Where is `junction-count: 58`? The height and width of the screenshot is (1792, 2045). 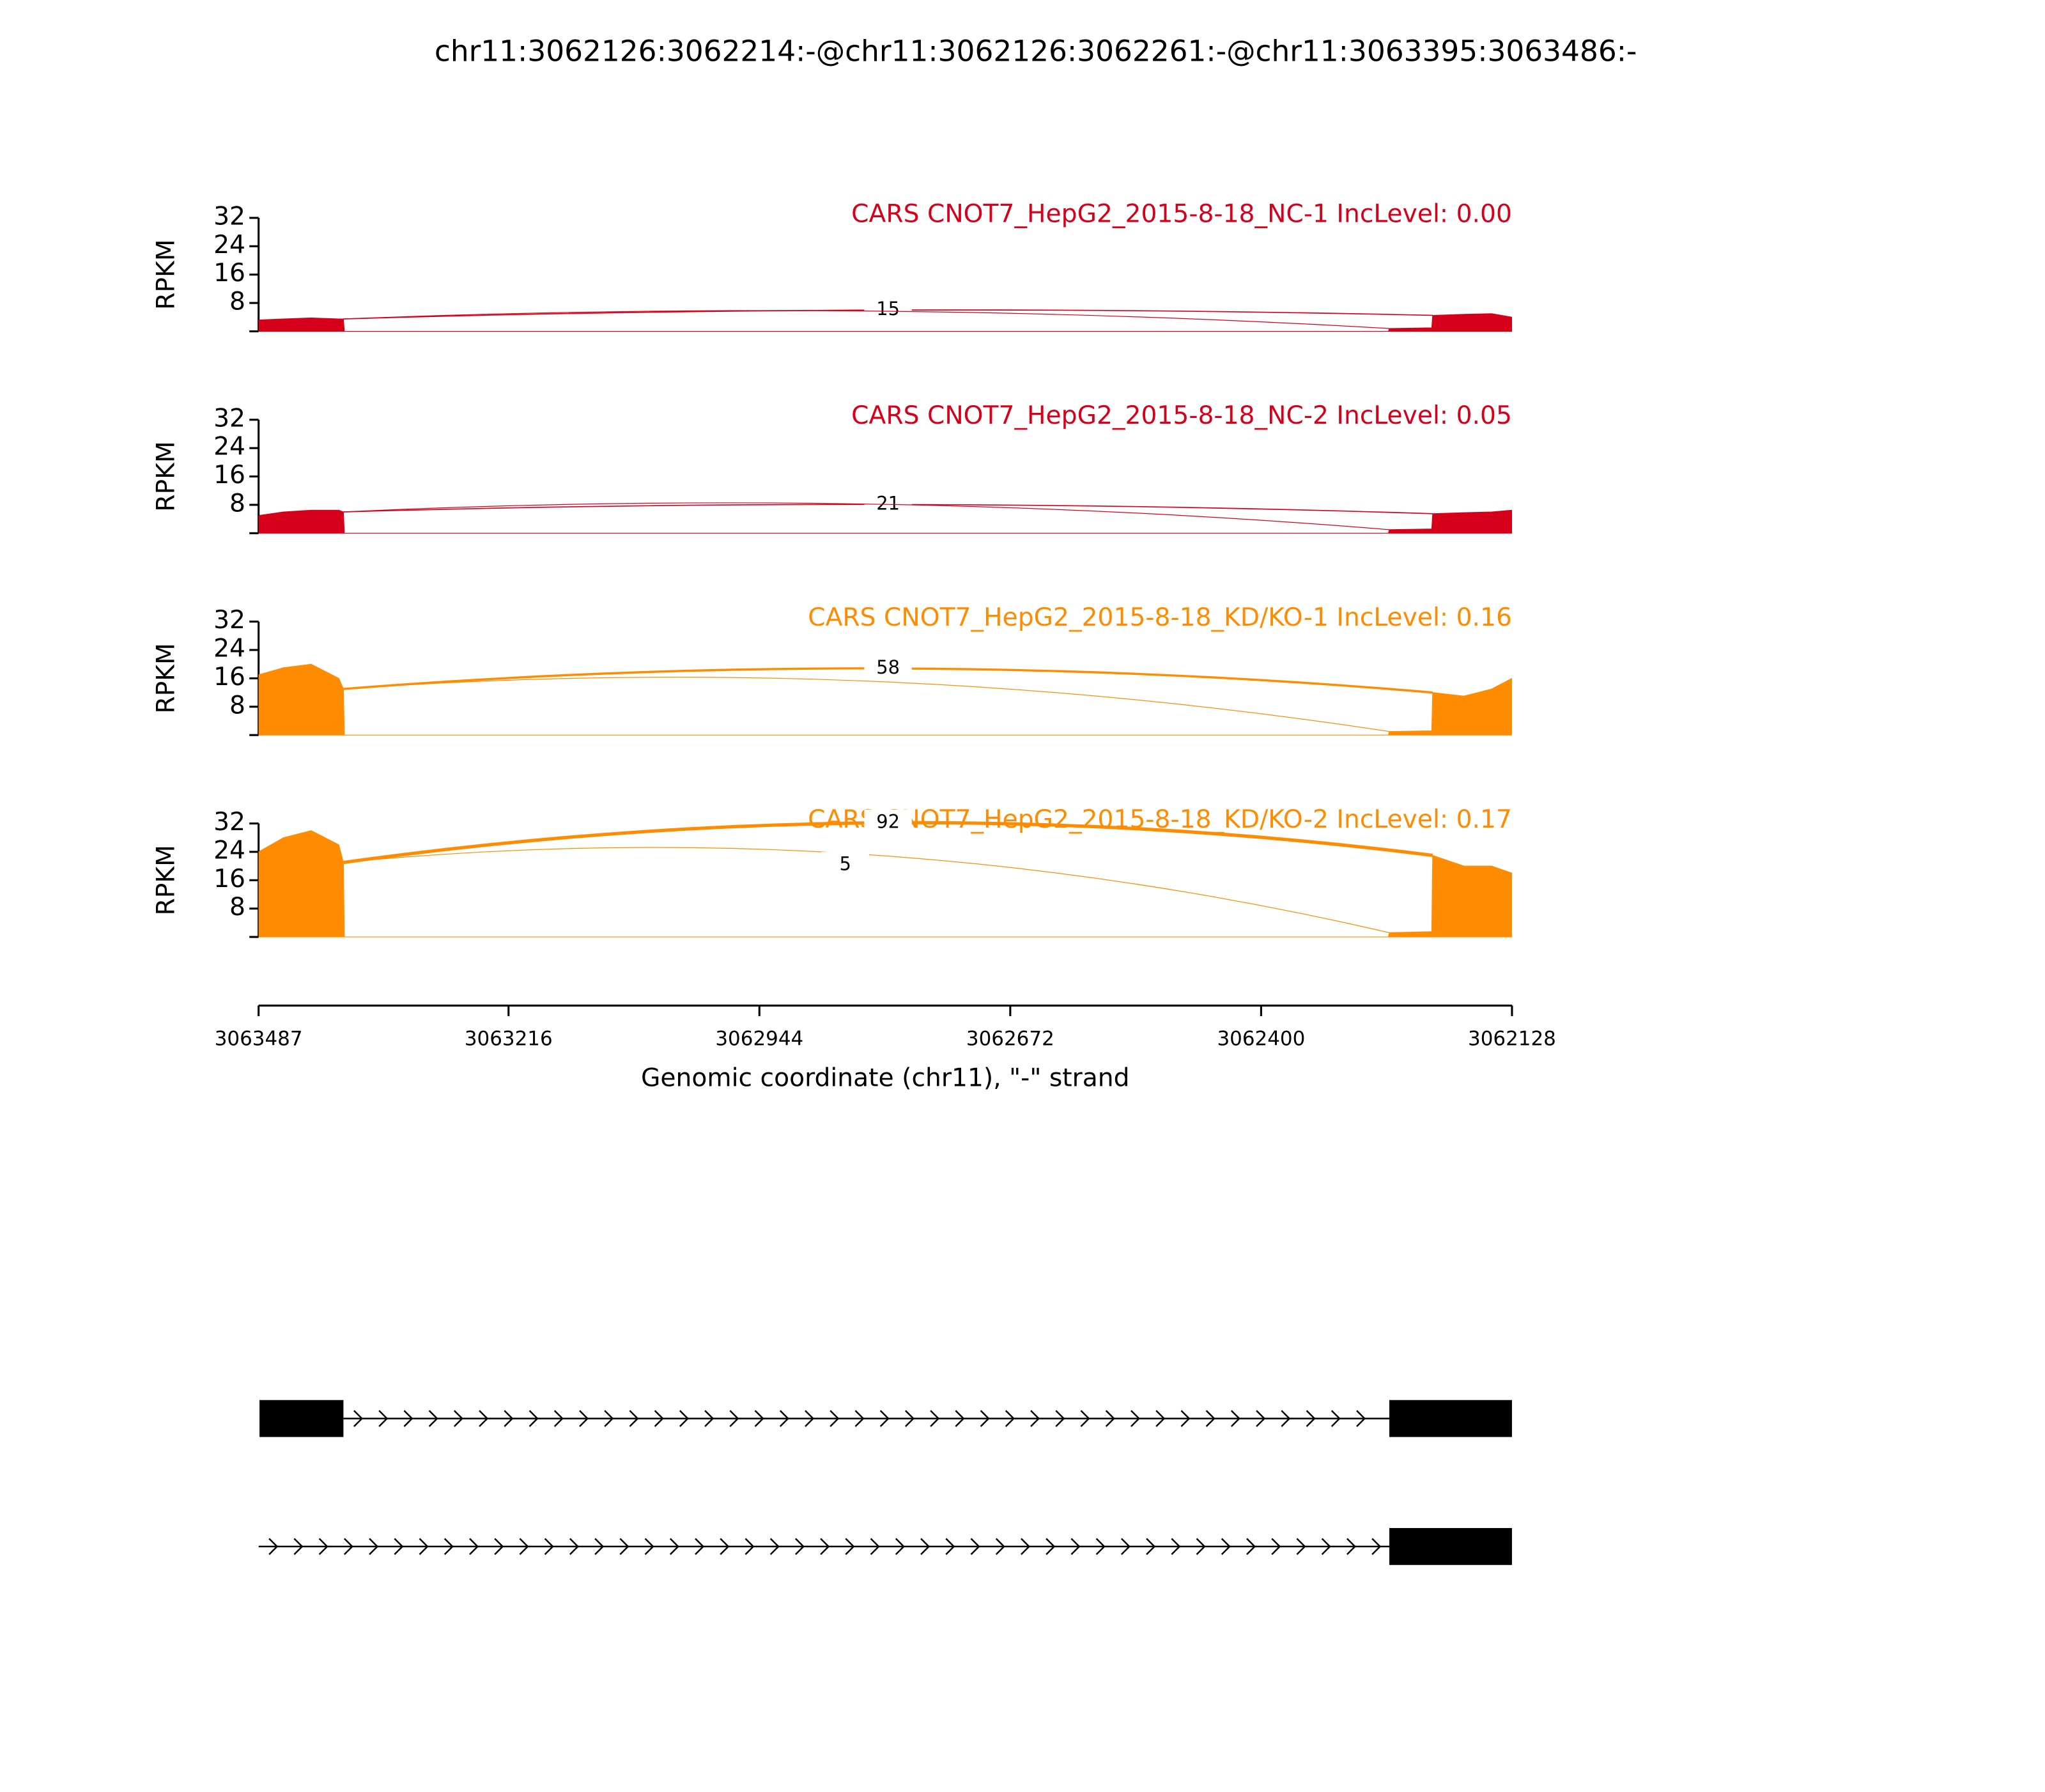 junction-count: 58 is located at coordinates (888, 667).